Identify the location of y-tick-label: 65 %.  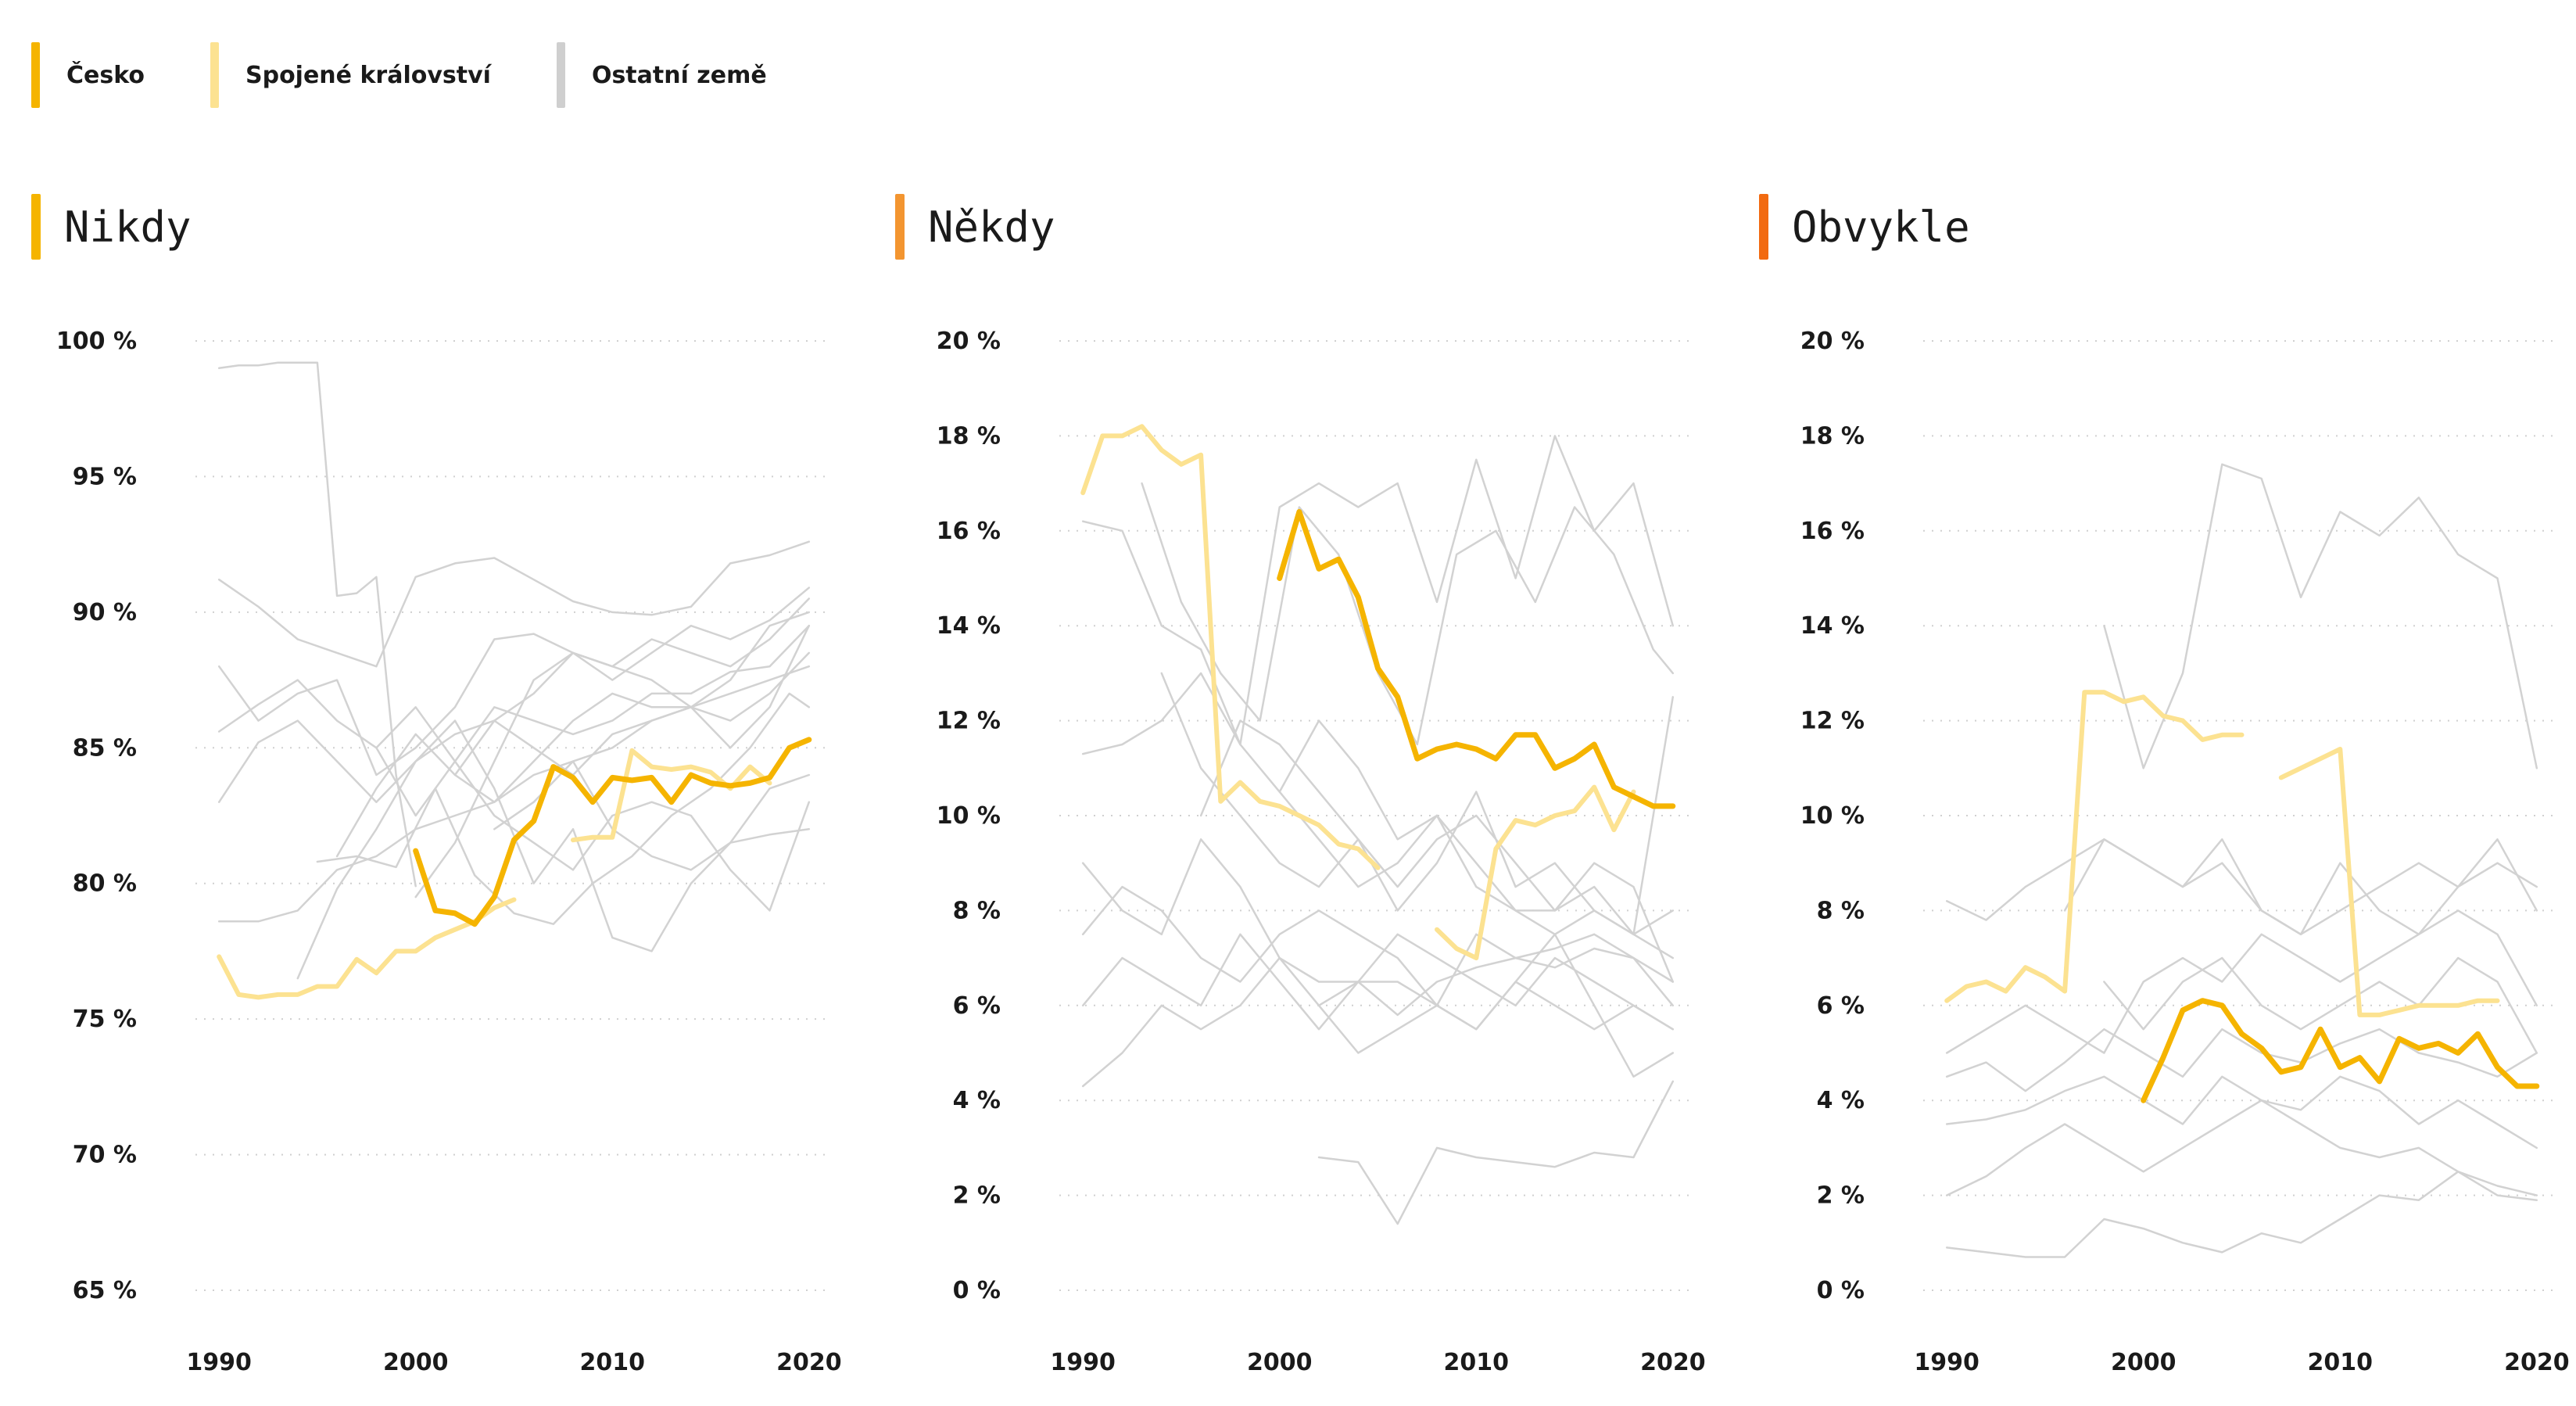
(105, 1290).